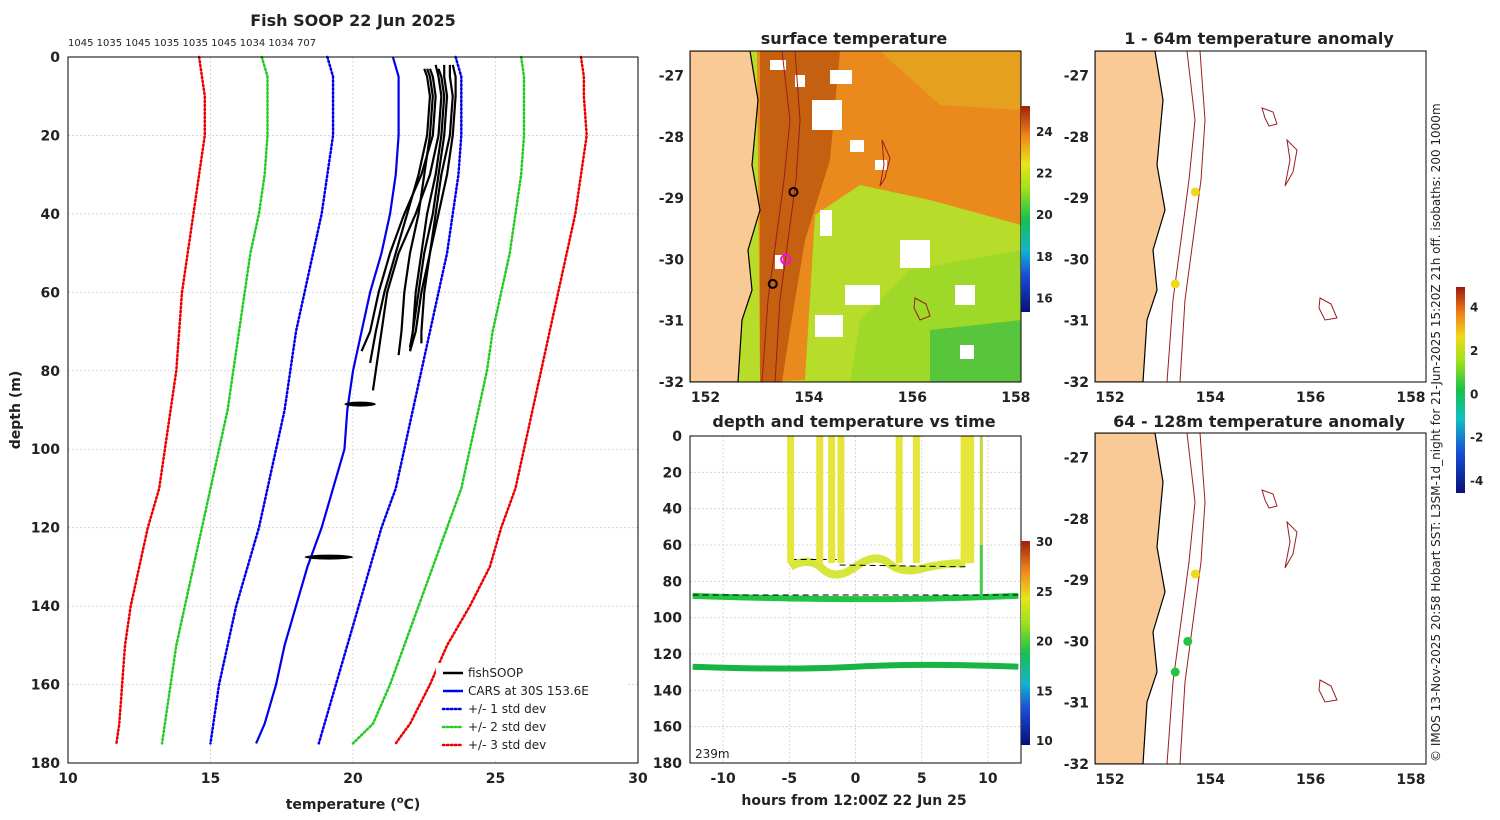  I want to click on legend-label: +/- 2 std dev, so click(507, 727).